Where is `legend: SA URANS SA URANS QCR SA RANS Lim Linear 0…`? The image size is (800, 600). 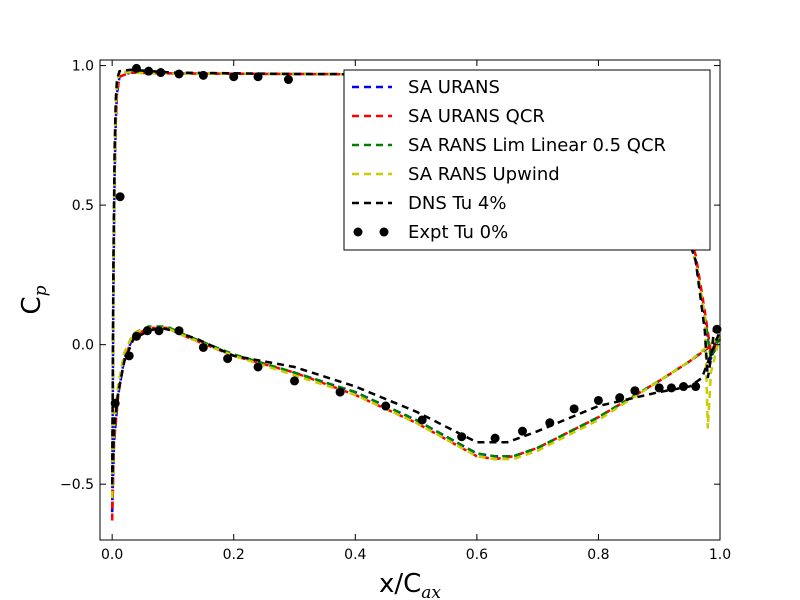
legend: SA URANS SA URANS QCR SA RANS Lim Linear 0… is located at coordinates (527, 160).